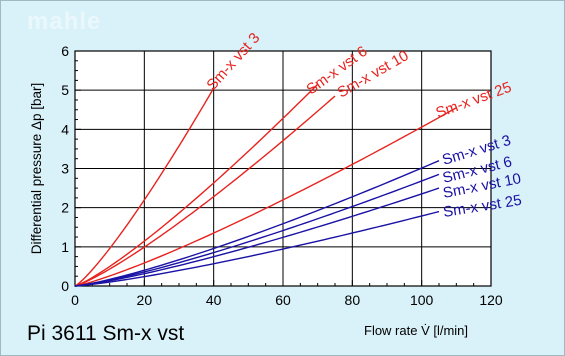 The height and width of the screenshot is (356, 565). What do you see at coordinates (353, 300) in the screenshot?
I see `x-tick-label: 80` at bounding box center [353, 300].